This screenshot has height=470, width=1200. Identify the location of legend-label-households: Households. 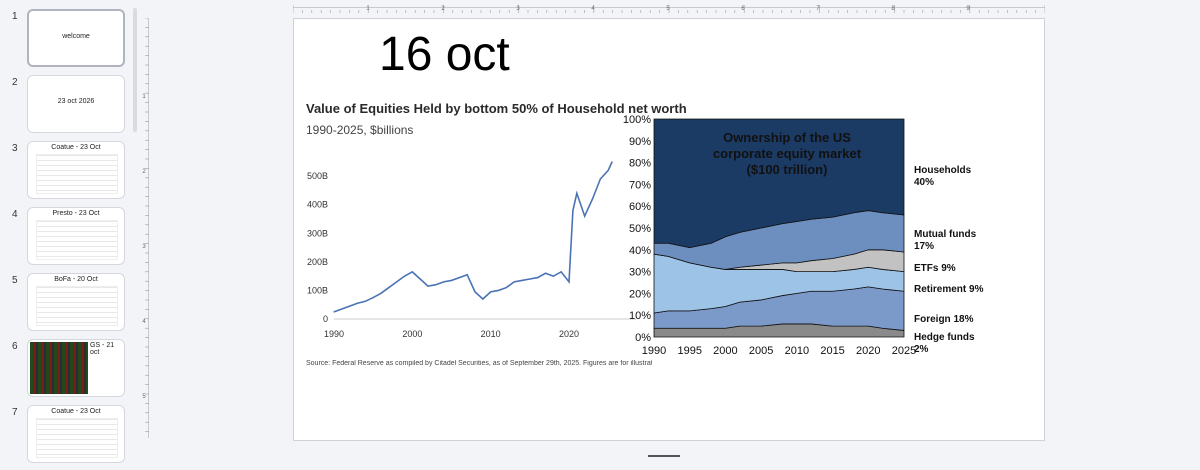
(943, 170).